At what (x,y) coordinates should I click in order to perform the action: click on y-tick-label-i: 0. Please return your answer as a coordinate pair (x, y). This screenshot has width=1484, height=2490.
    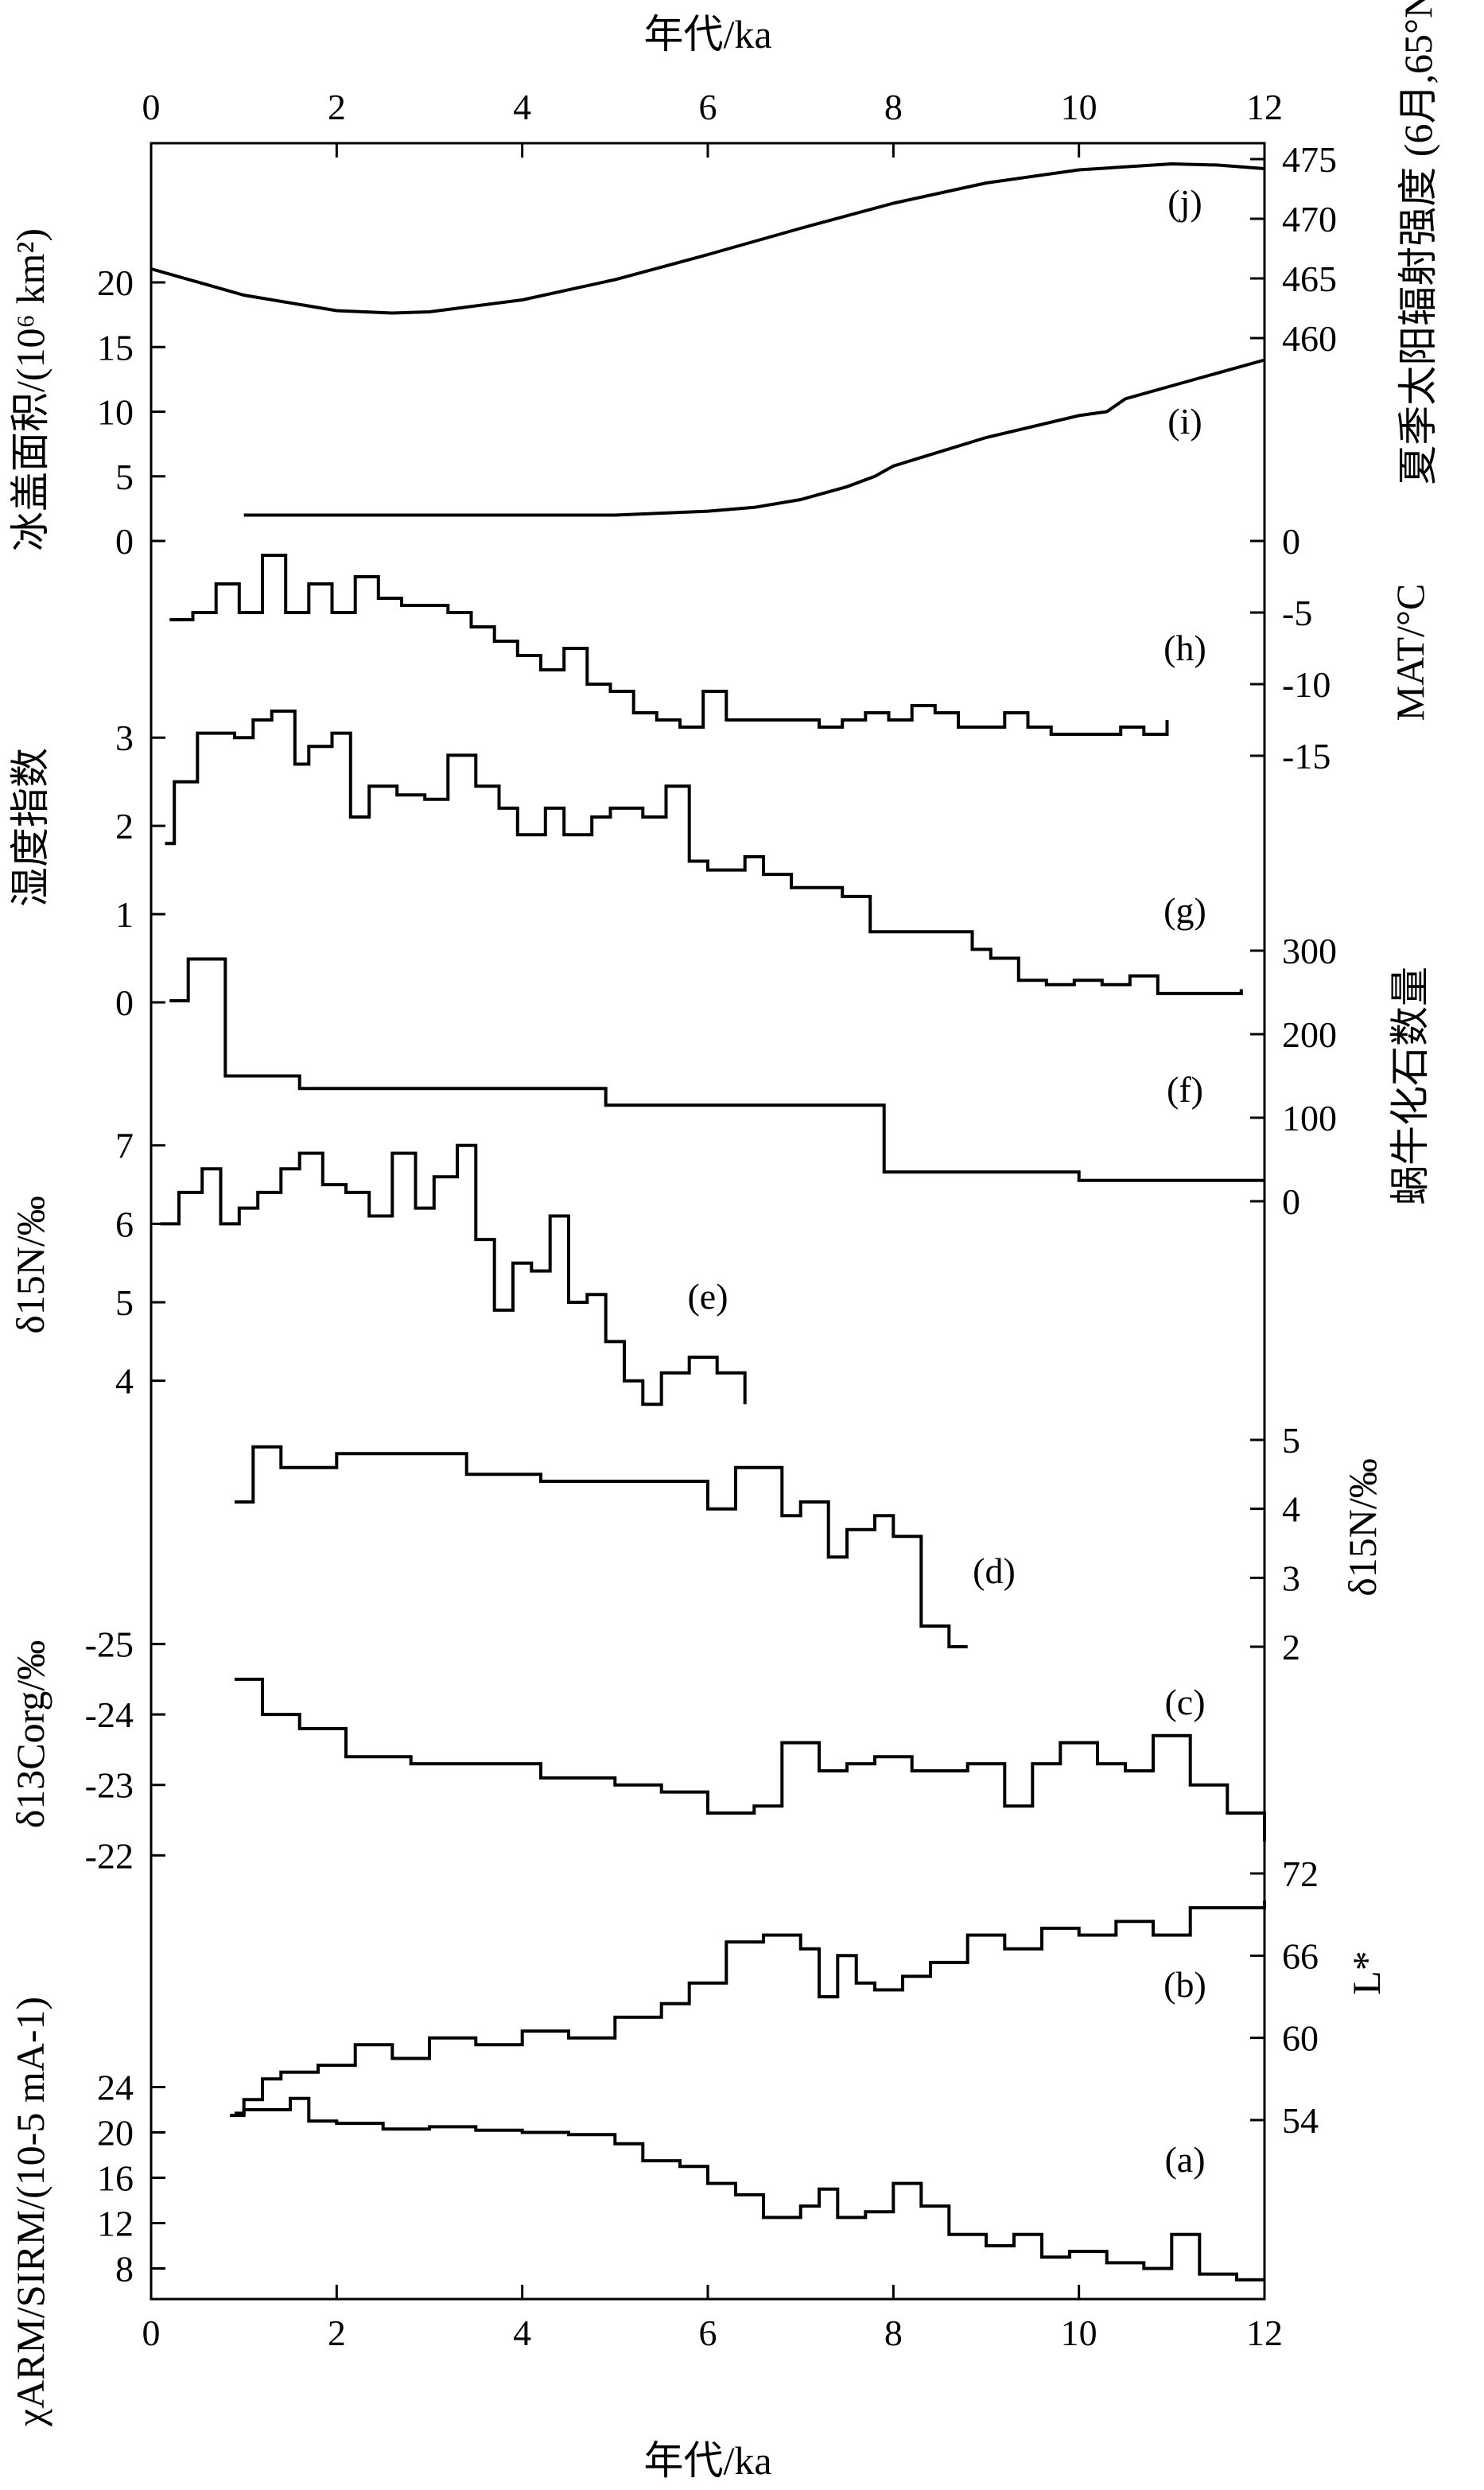
    Looking at the image, I should click on (124, 542).